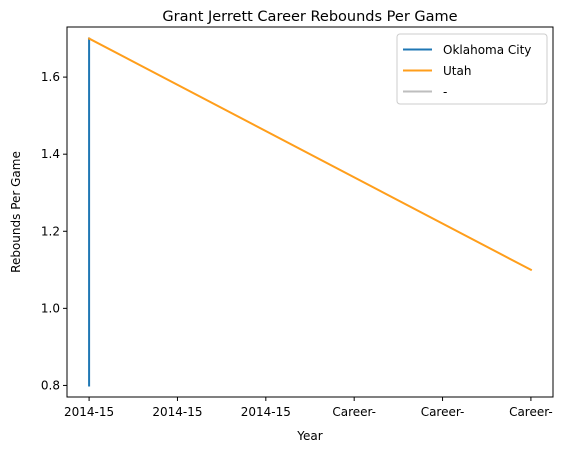 This screenshot has width=570, height=453. I want to click on legend: Oklahoma City Utah -, so click(472, 69).